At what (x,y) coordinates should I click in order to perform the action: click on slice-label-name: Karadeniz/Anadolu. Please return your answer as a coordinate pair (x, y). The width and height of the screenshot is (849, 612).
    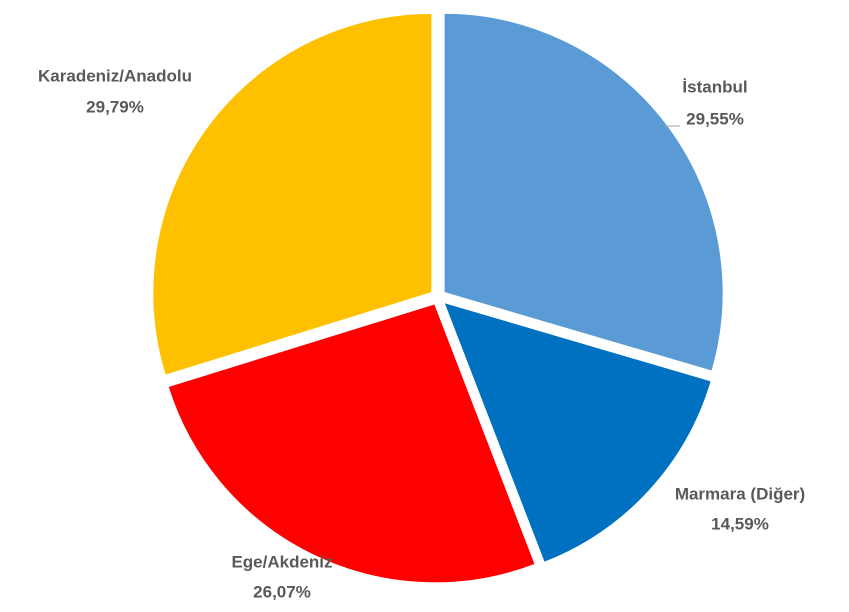
    Looking at the image, I should click on (115, 75).